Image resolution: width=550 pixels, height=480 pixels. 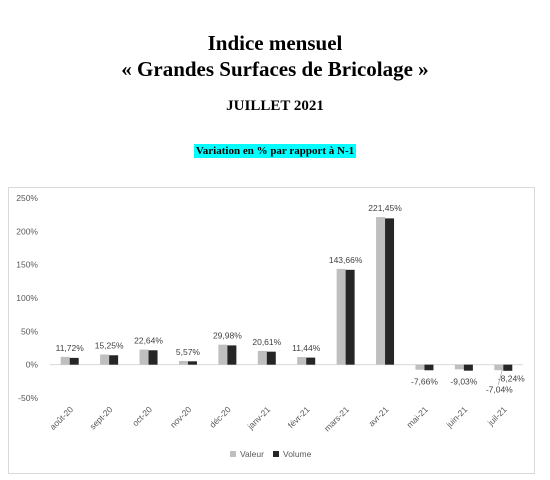 What do you see at coordinates (27, 298) in the screenshot?
I see `y-tick-label: 100%` at bounding box center [27, 298].